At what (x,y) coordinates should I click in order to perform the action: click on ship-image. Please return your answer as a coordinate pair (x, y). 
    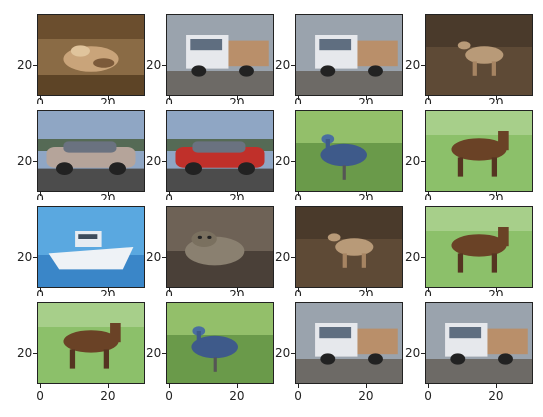
    Looking at the image, I should click on (91, 247).